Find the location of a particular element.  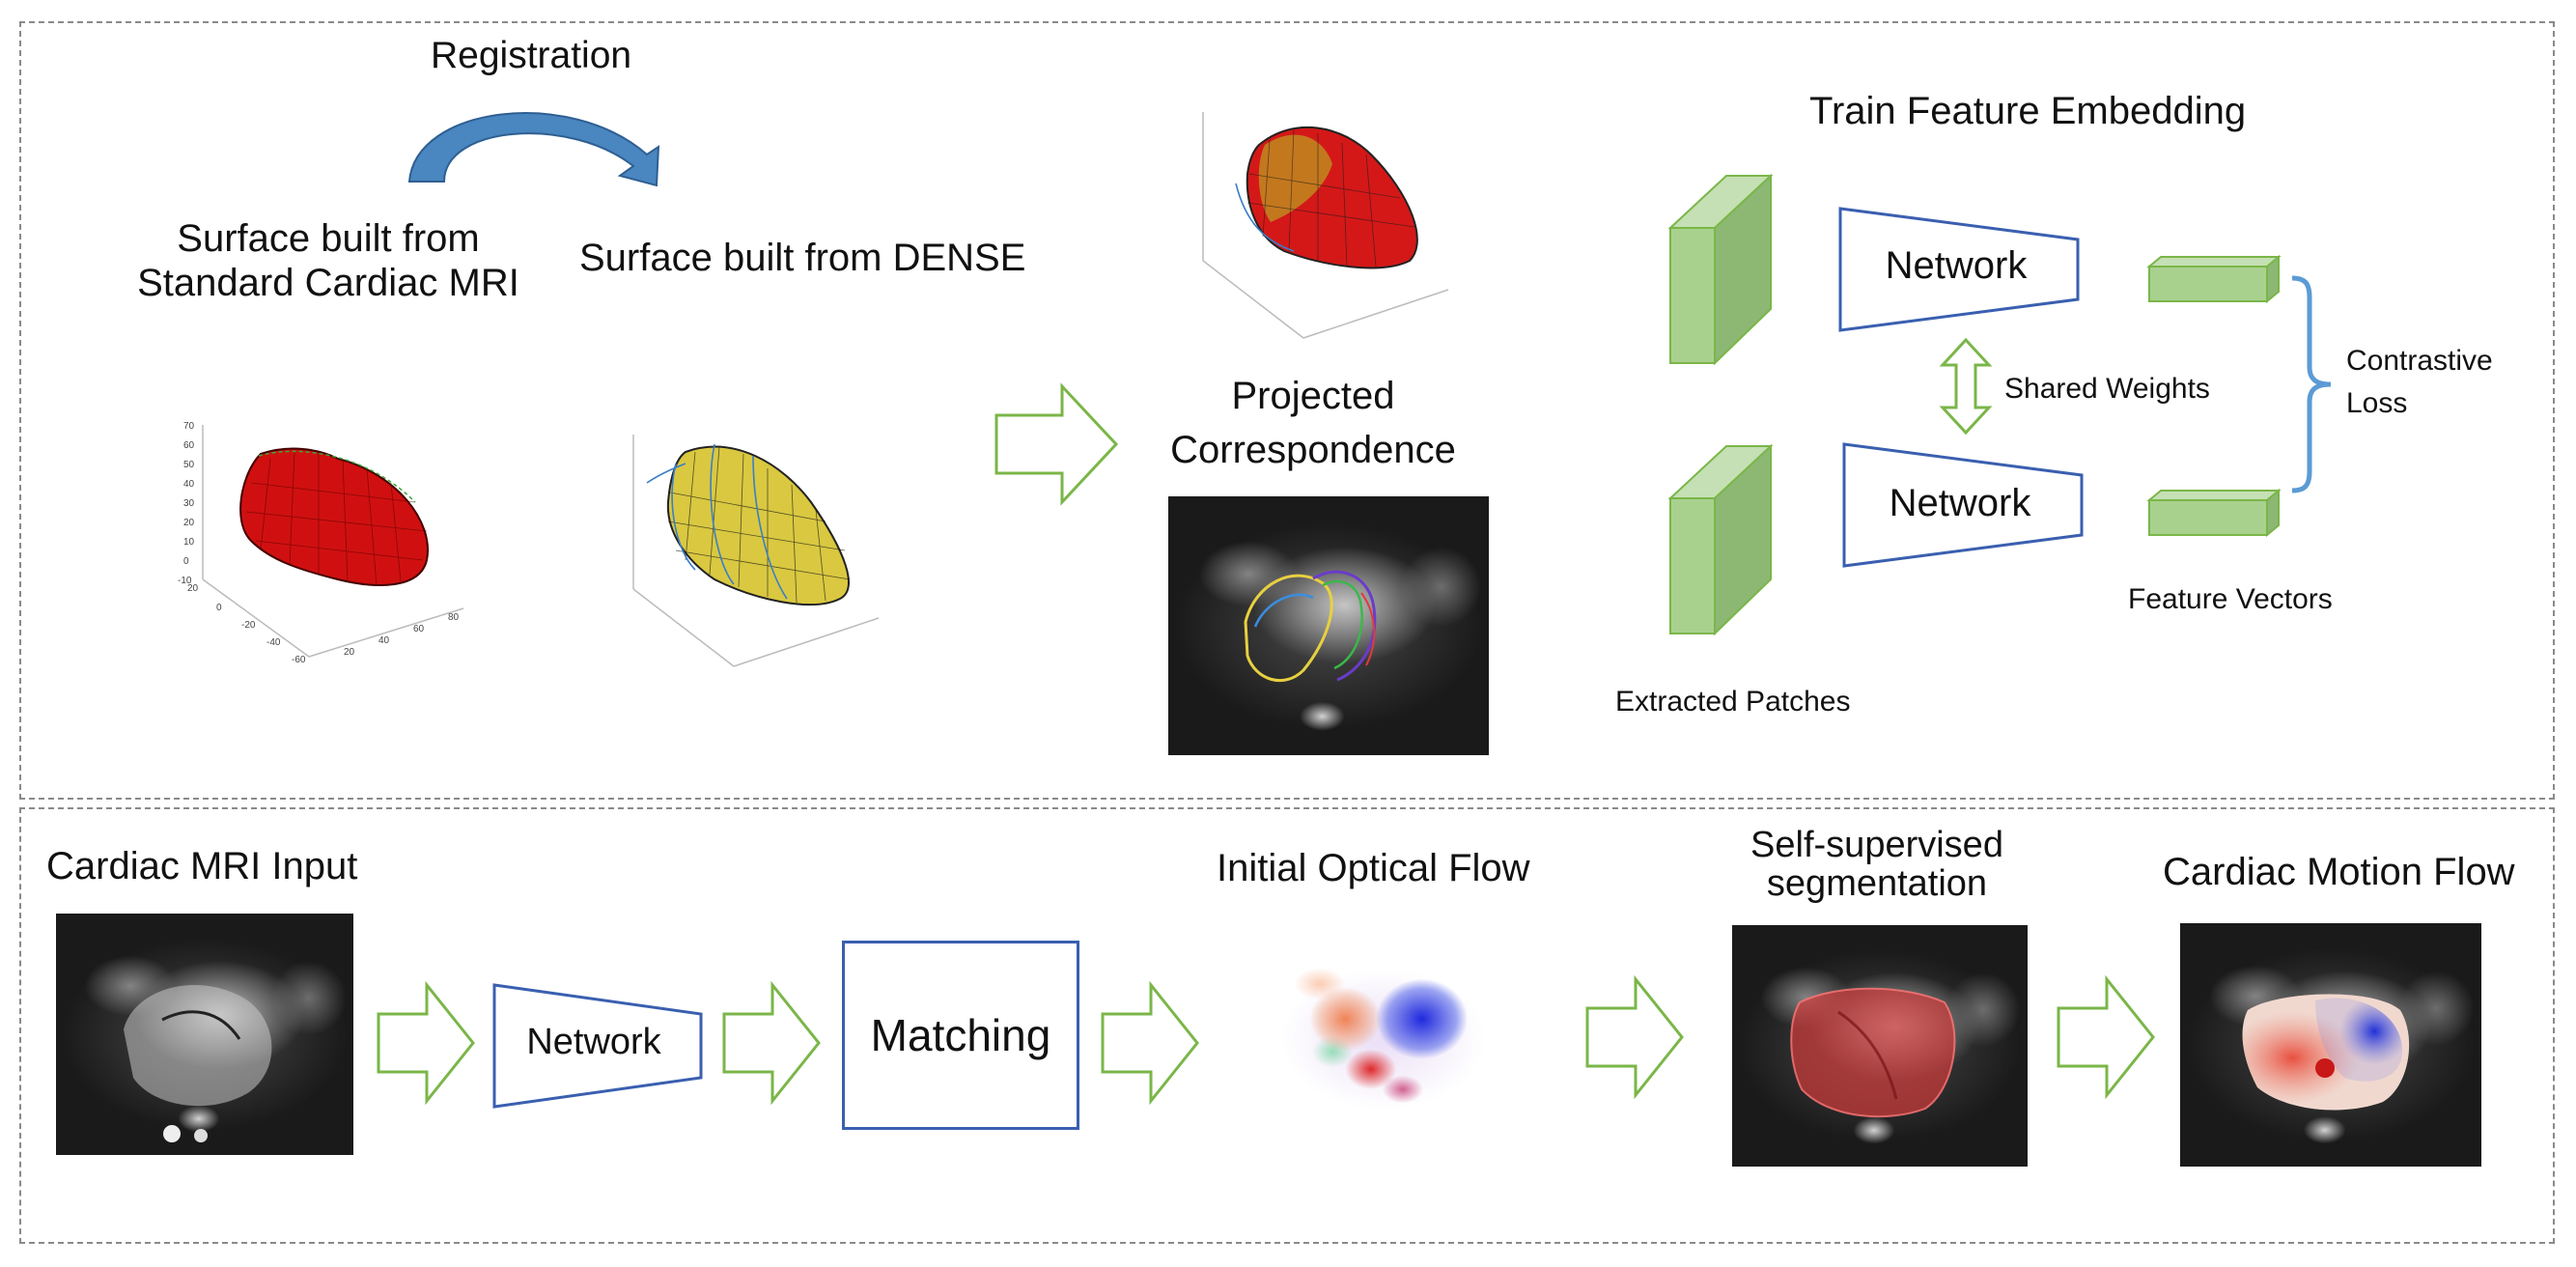

initial-optical-flow-label: Initial Optical Flow is located at coordinates (1374, 868).